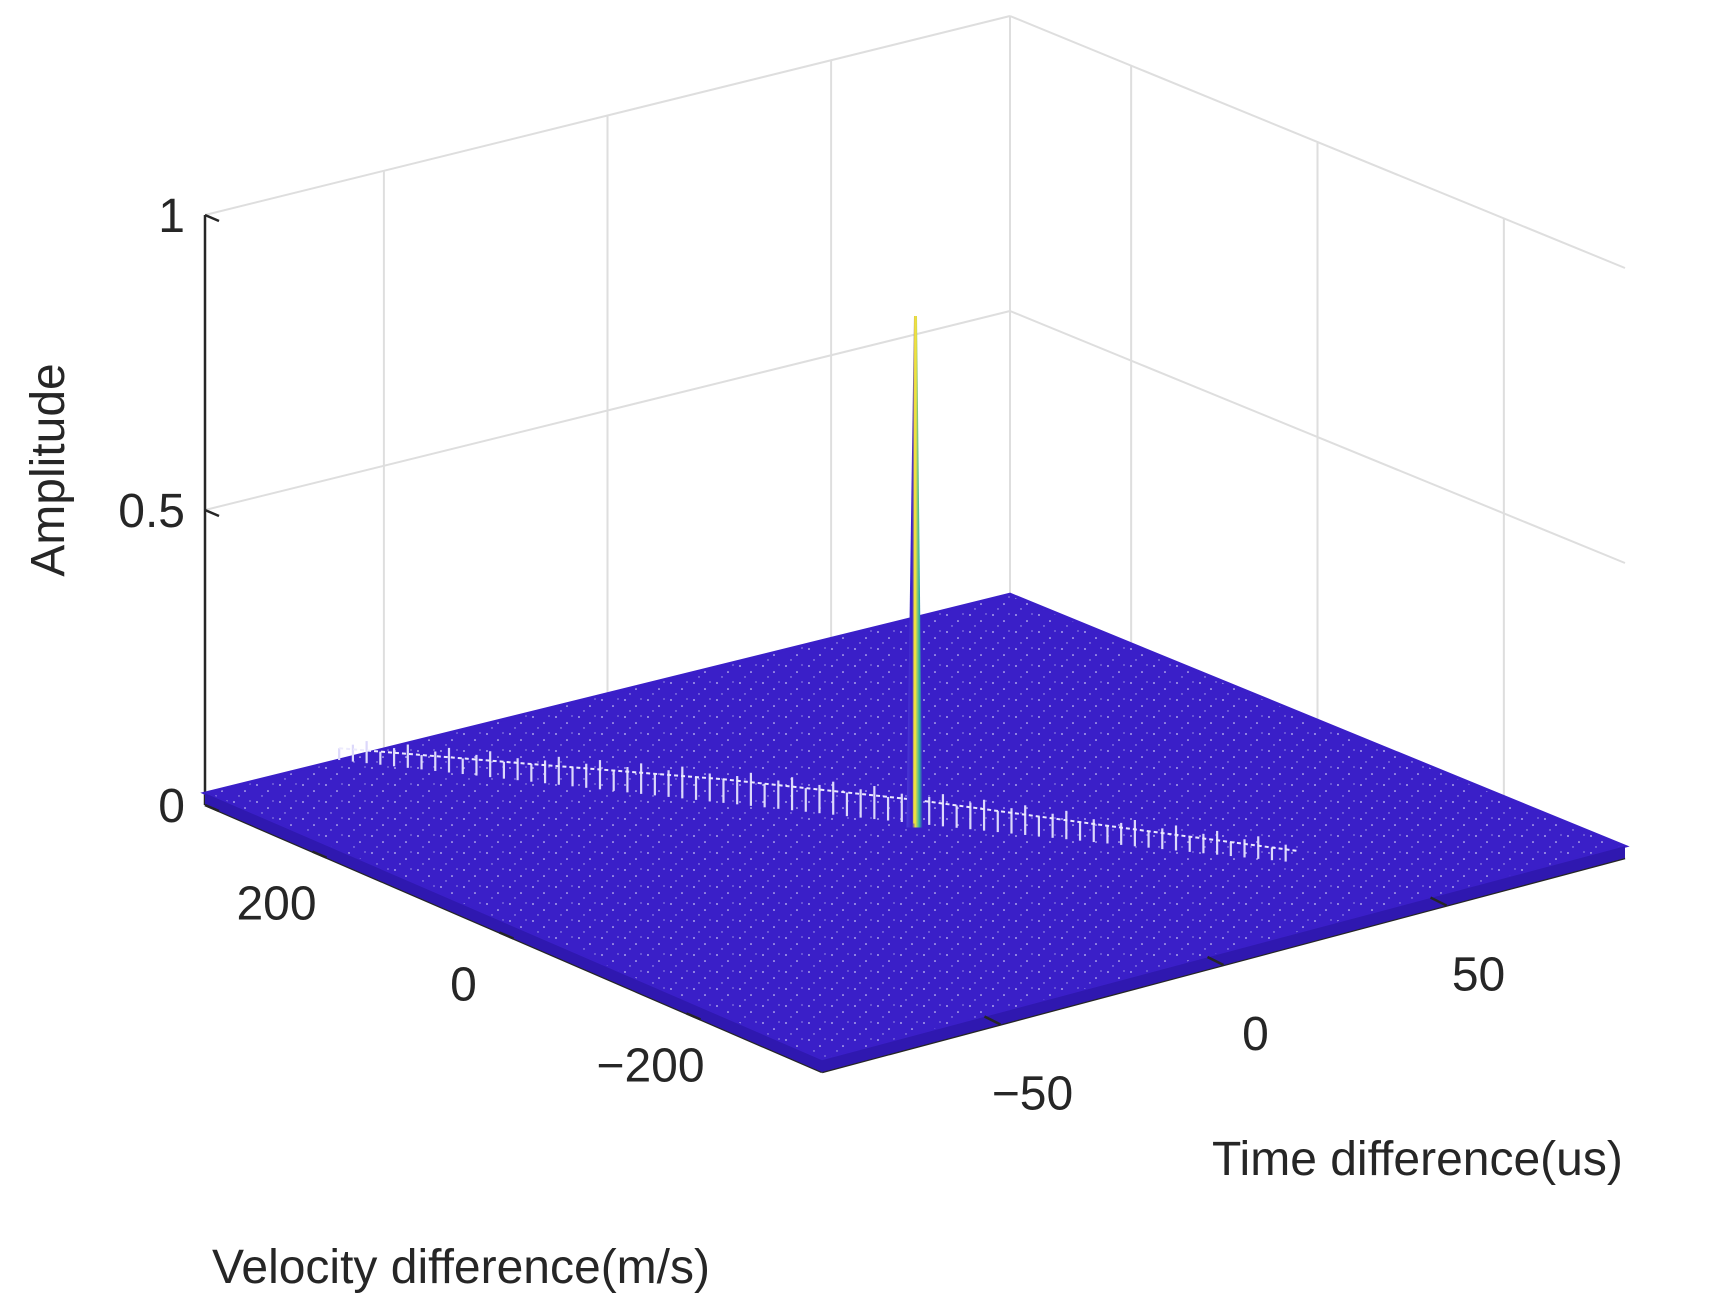 The height and width of the screenshot is (1314, 1715). What do you see at coordinates (1417, 1159) in the screenshot?
I see `x-axis-title: Time difference(us)` at bounding box center [1417, 1159].